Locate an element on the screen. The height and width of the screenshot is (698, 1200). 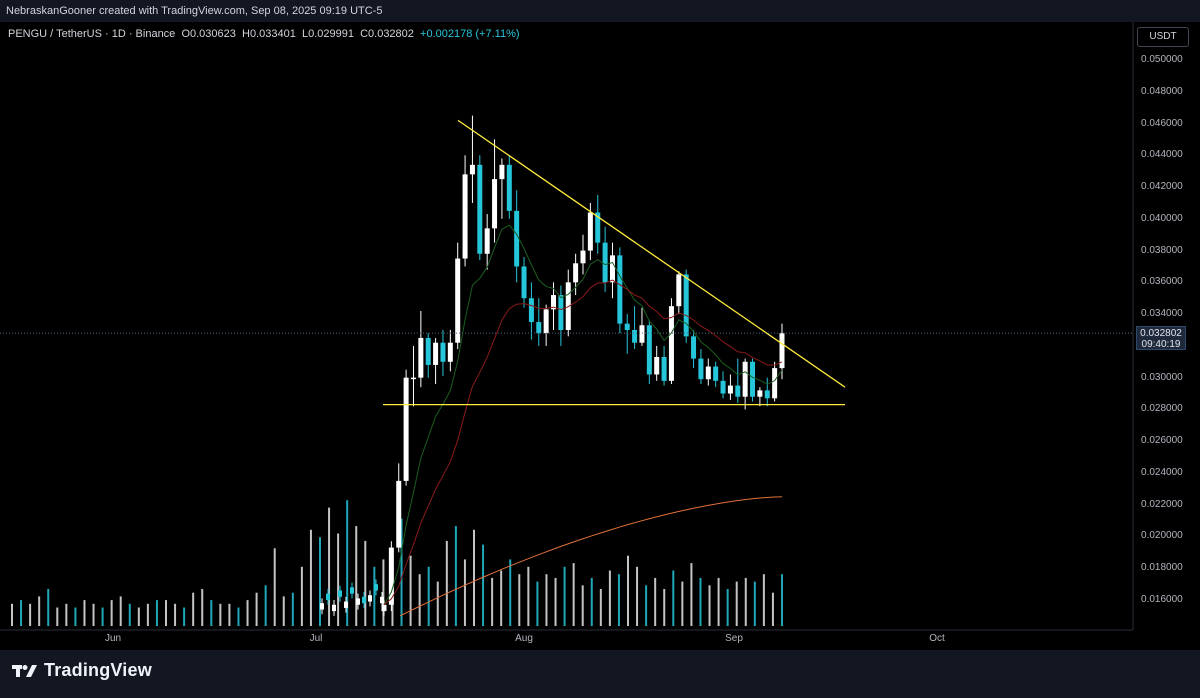
brand-name: TradingView is located at coordinates (98, 670).